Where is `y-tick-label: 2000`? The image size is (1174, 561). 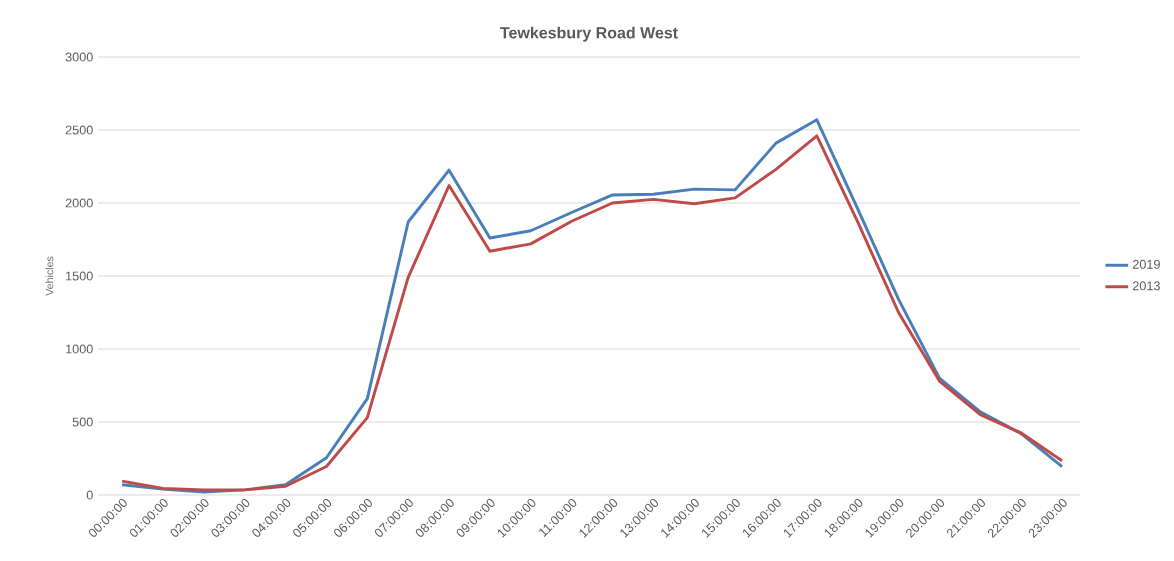
y-tick-label: 2000 is located at coordinates (79, 203).